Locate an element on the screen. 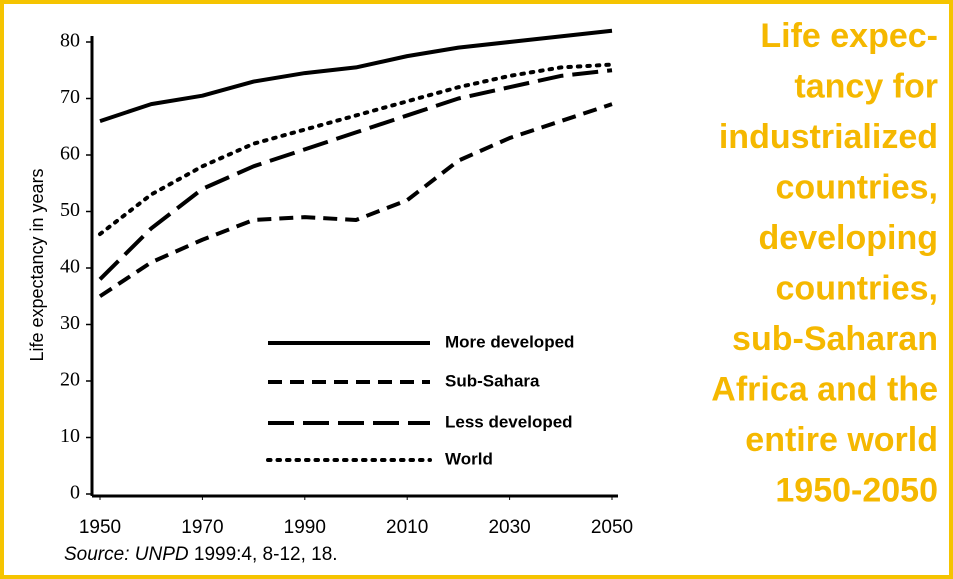  title-line: industrialized is located at coordinates (828, 137).